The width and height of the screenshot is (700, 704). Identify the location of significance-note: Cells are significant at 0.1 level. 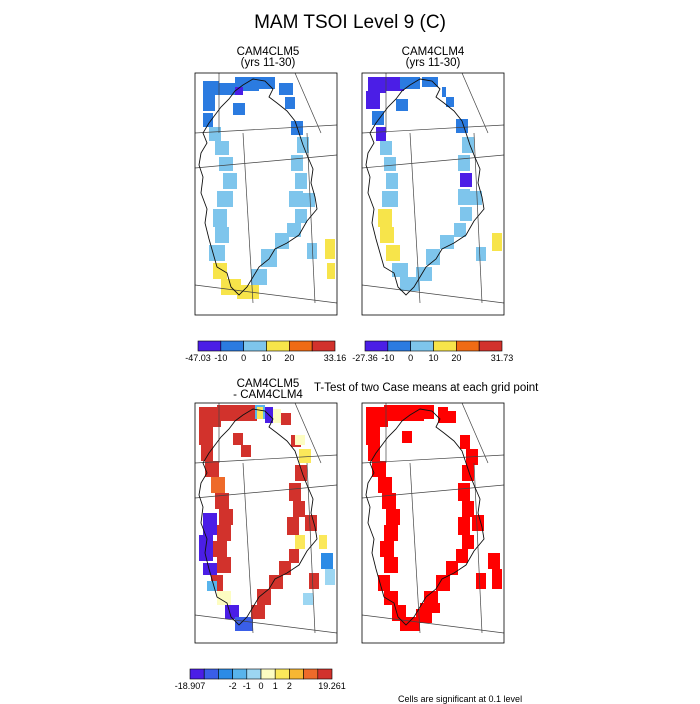
(460, 699).